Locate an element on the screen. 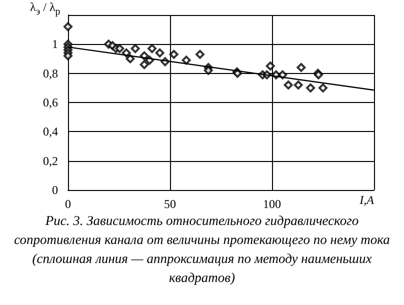 This screenshot has width=404, height=305. x-tick-label: 100 is located at coordinates (272, 204).